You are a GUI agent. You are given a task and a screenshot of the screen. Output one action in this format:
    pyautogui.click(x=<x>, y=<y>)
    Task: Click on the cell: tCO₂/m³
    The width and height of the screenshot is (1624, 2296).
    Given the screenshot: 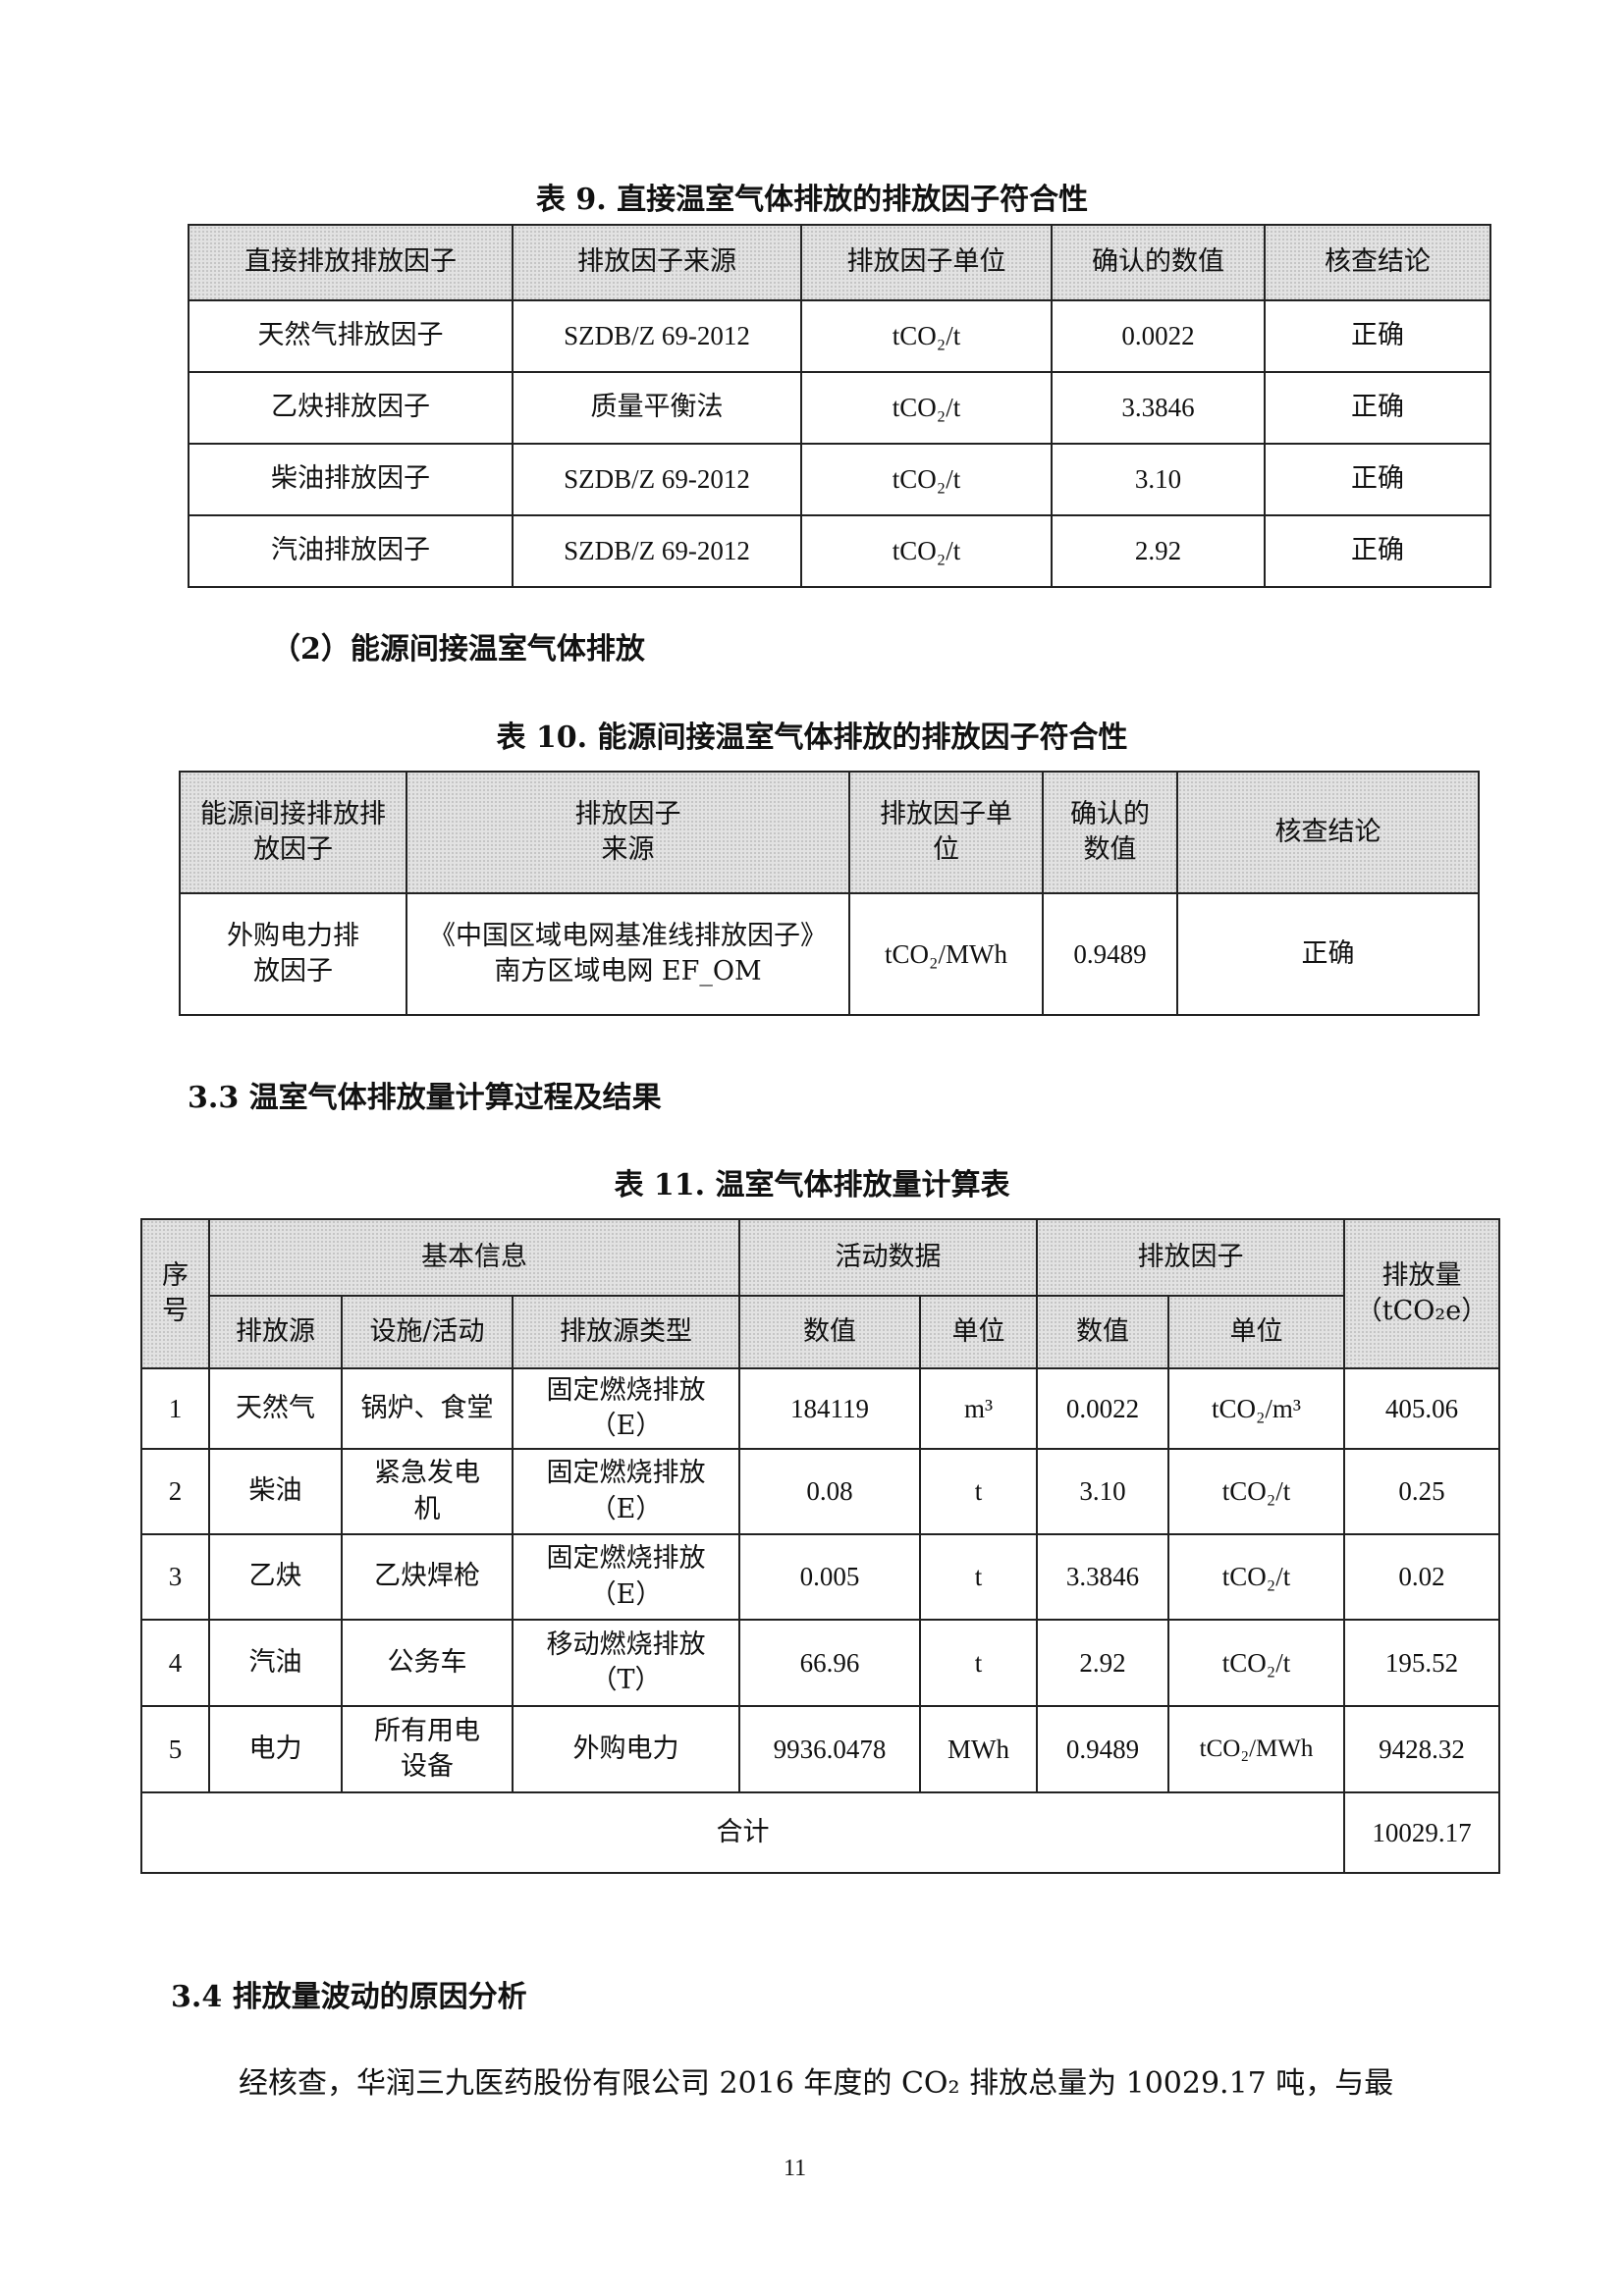 What is the action you would take?
    pyautogui.click(x=1256, y=1408)
    